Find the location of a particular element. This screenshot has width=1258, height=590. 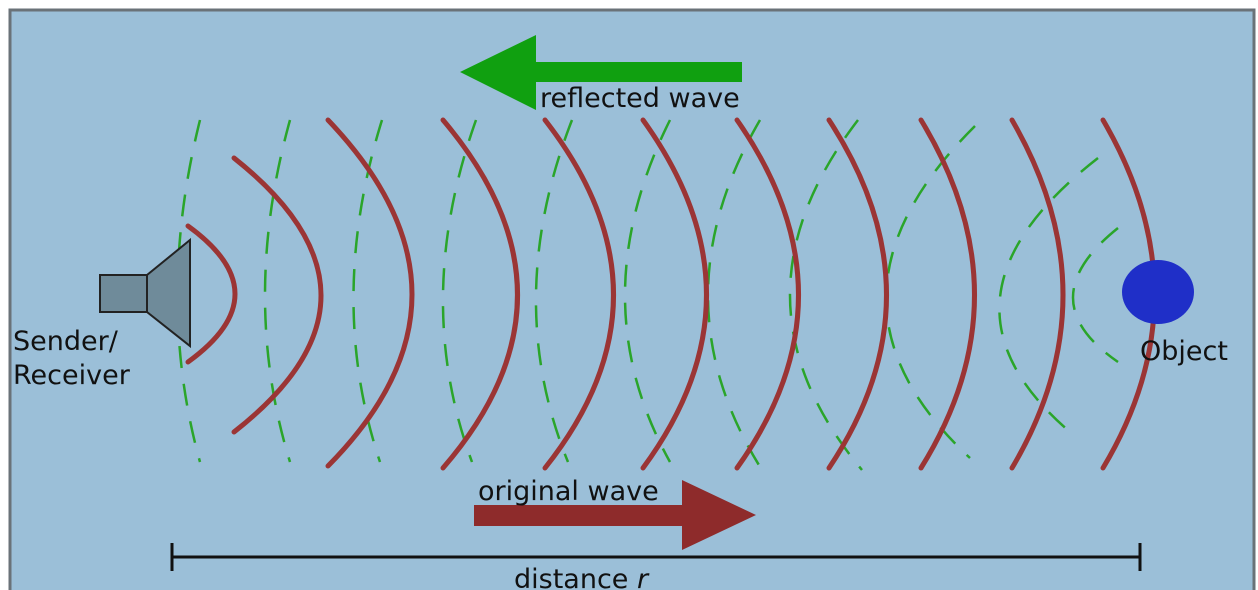

distance-bar is located at coordinates (656, 557).